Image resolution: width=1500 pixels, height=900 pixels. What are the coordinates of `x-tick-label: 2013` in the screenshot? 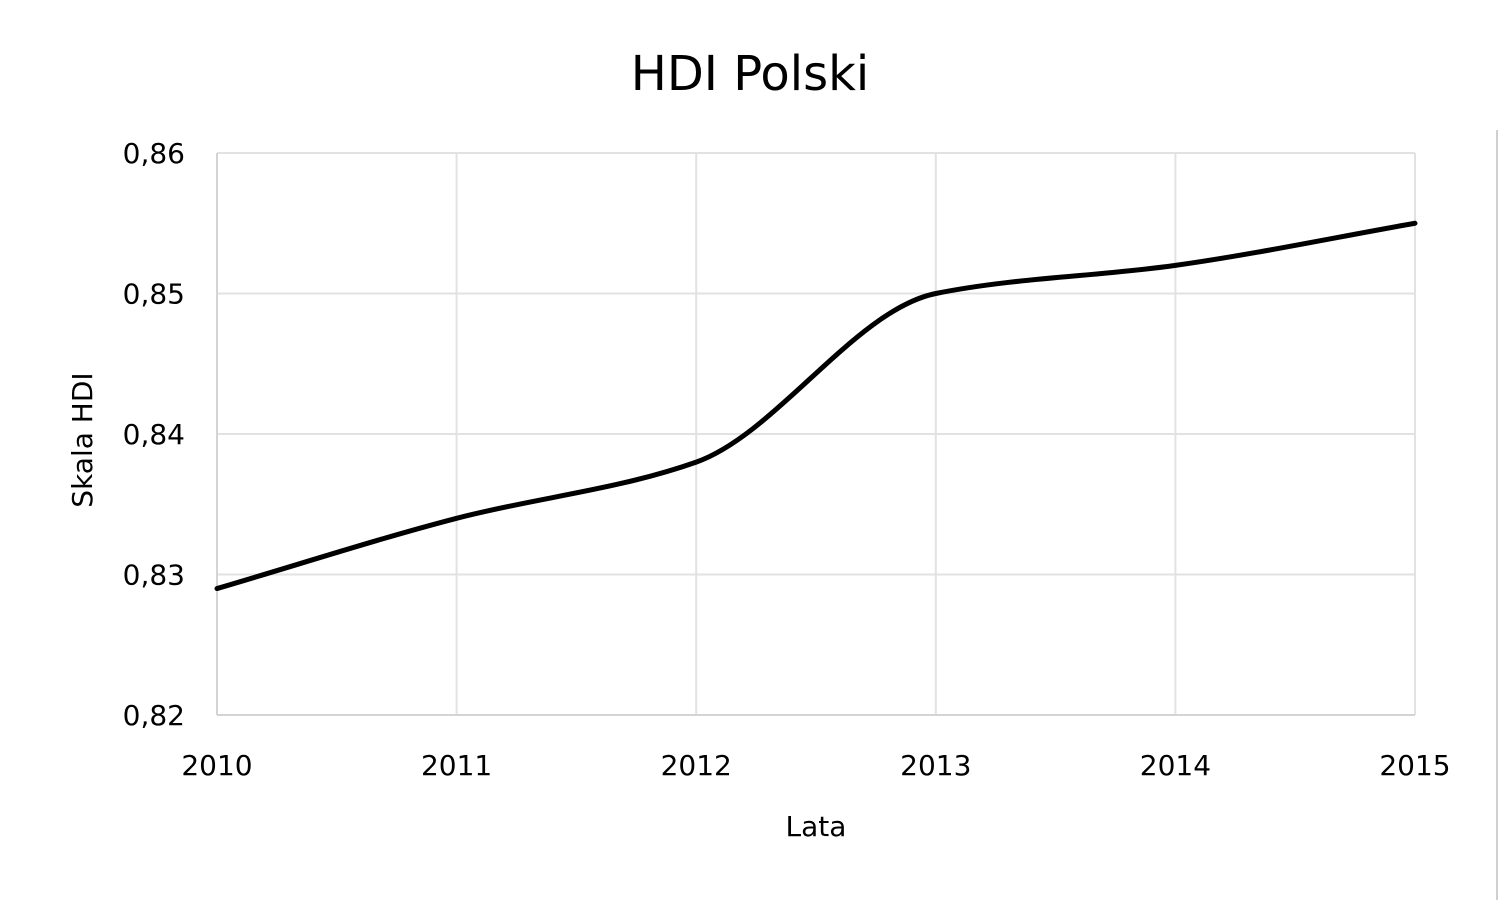 It's located at (935, 765).